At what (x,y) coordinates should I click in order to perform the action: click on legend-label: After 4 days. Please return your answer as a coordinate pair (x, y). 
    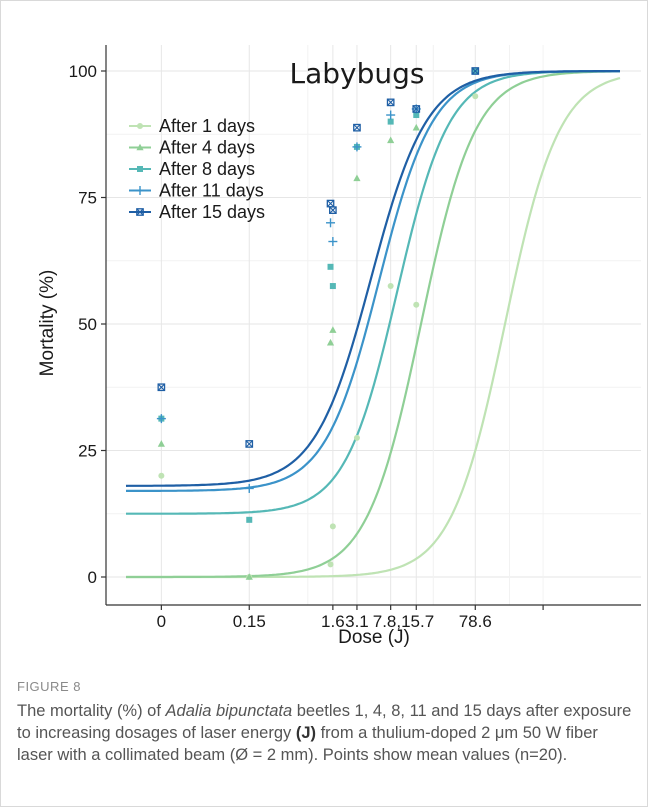
    Looking at the image, I should click on (207, 148).